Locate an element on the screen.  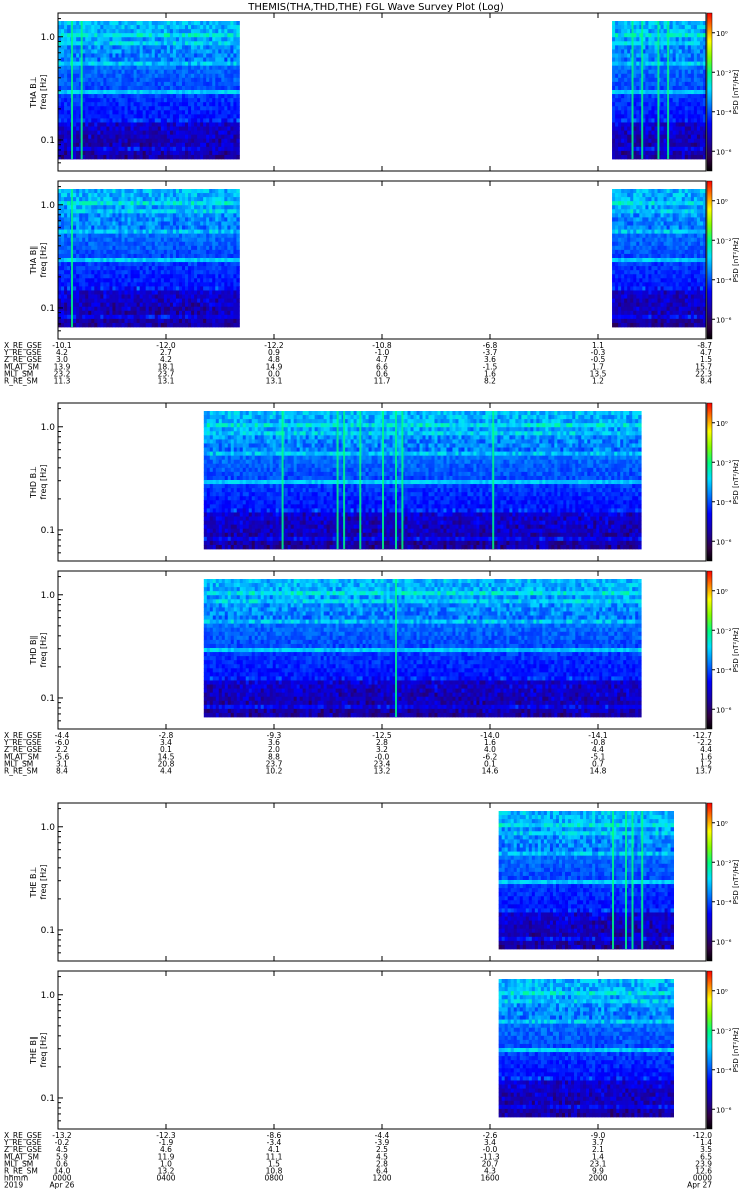
wave-burst-line is located at coordinates (72, 90).